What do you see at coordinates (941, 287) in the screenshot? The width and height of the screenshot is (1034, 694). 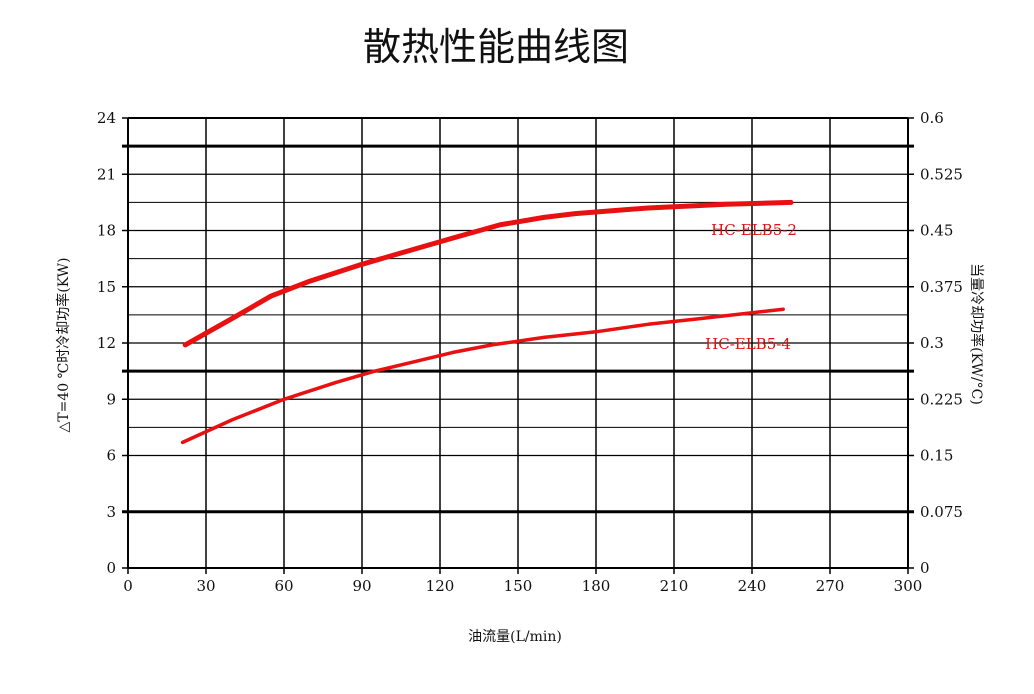 I see `y2-tick-label: 0.375` at bounding box center [941, 287].